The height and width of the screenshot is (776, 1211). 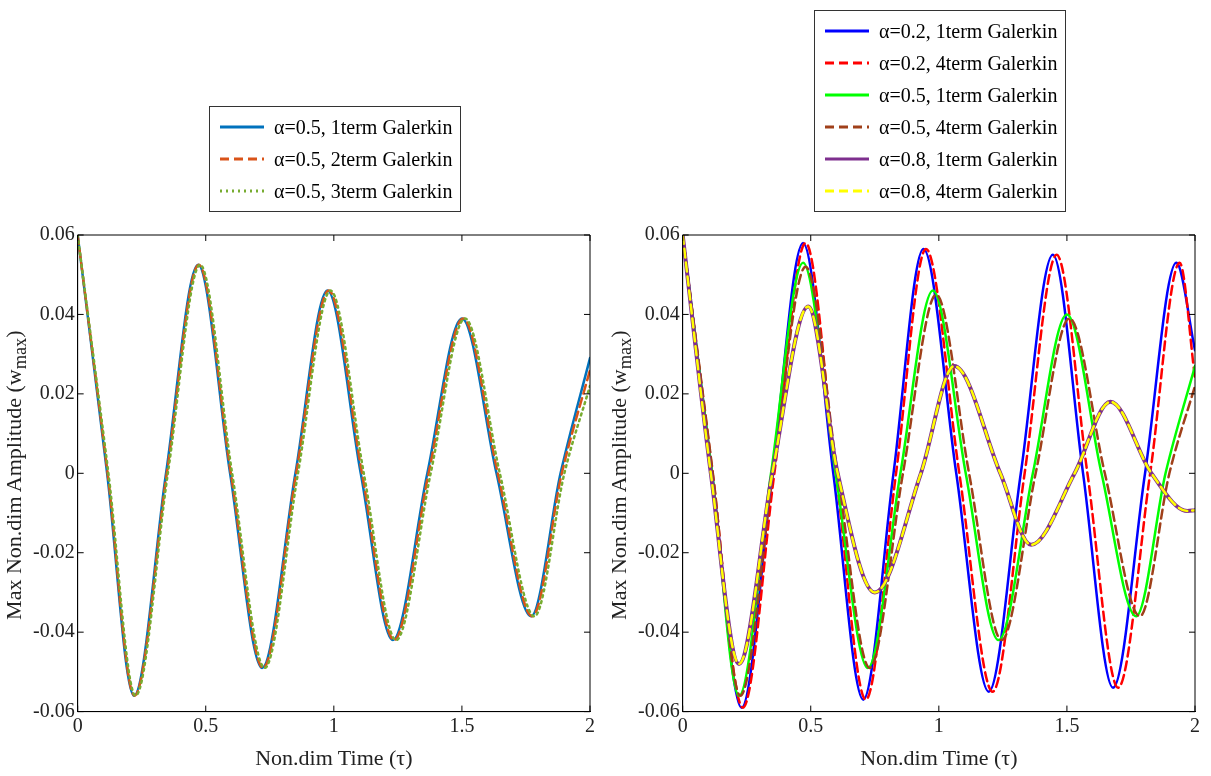 I want to click on legend-label: α=0.5, 4term Galerkin, so click(x=968, y=127).